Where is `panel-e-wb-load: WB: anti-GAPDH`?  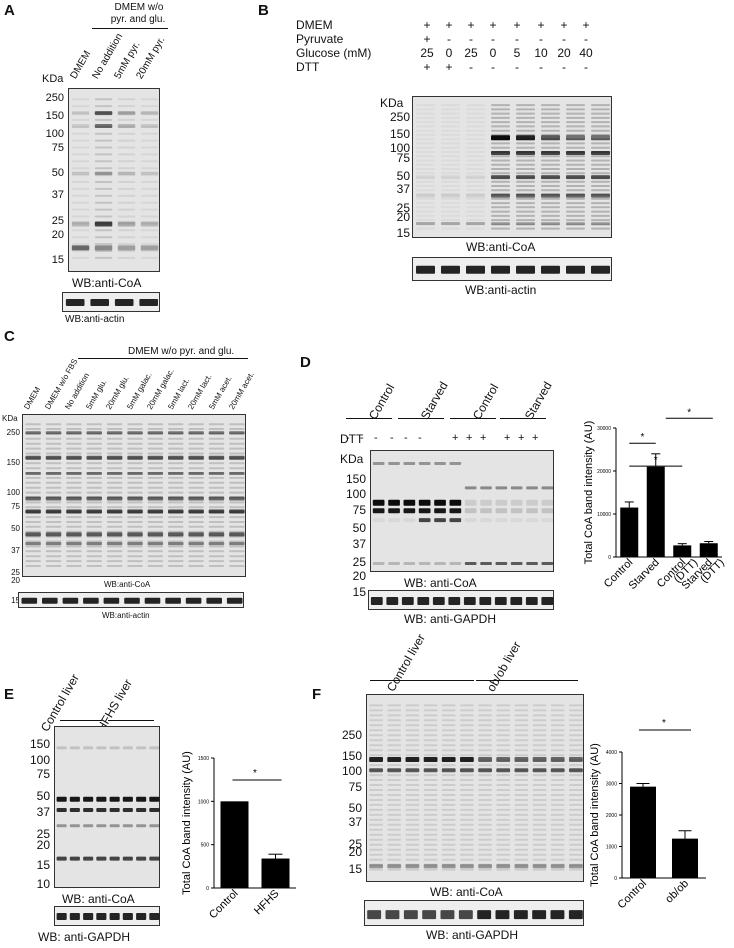
panel-e-wb-load: WB: anti-GAPDH is located at coordinates (84, 937).